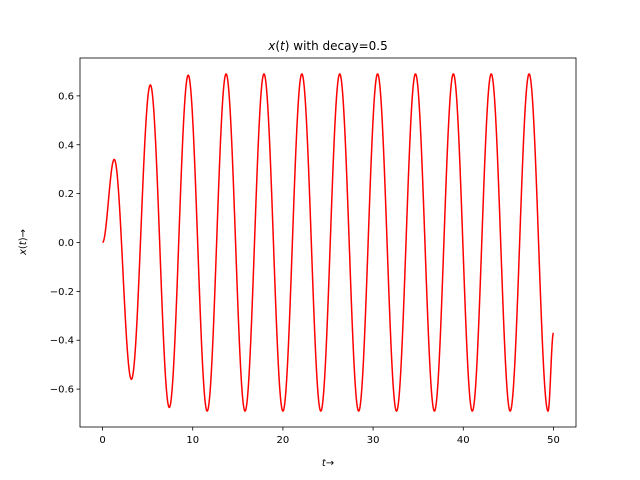 The image size is (640, 480). What do you see at coordinates (62, 341) in the screenshot?
I see `y-tick-label: −0.4` at bounding box center [62, 341].